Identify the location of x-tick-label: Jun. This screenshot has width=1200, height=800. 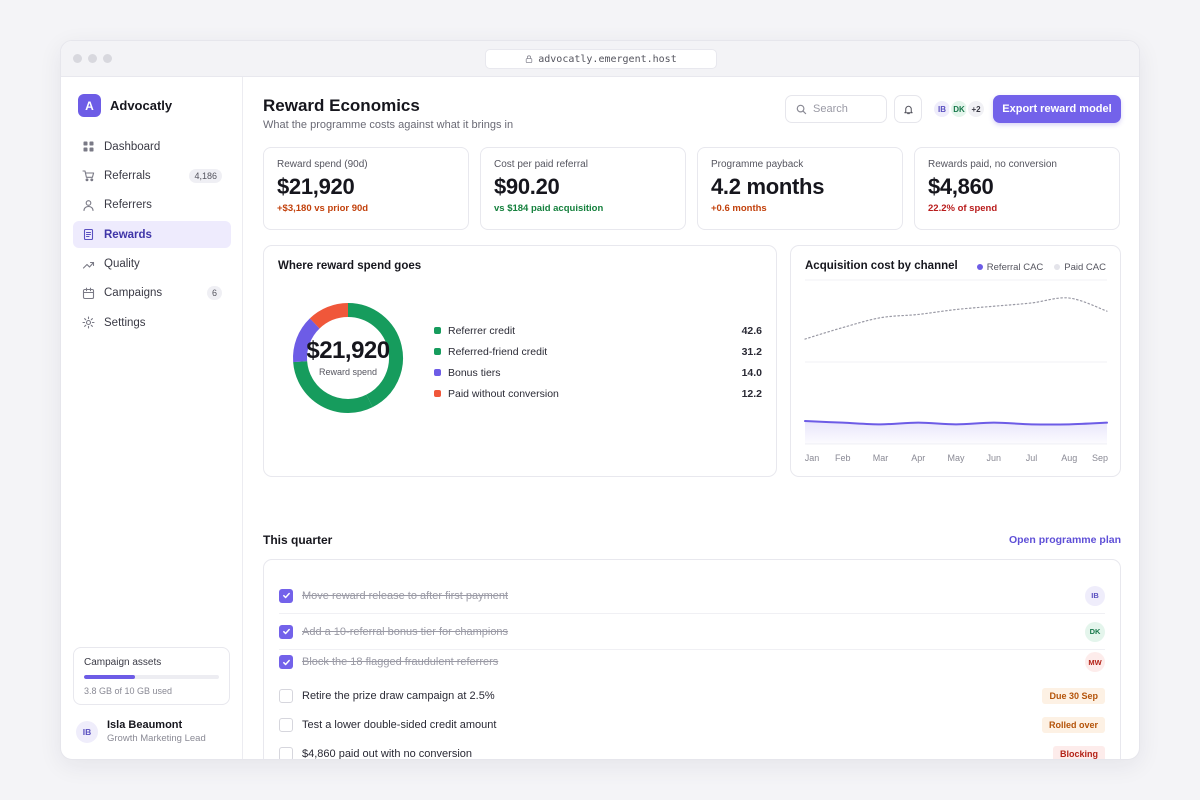
(994, 458).